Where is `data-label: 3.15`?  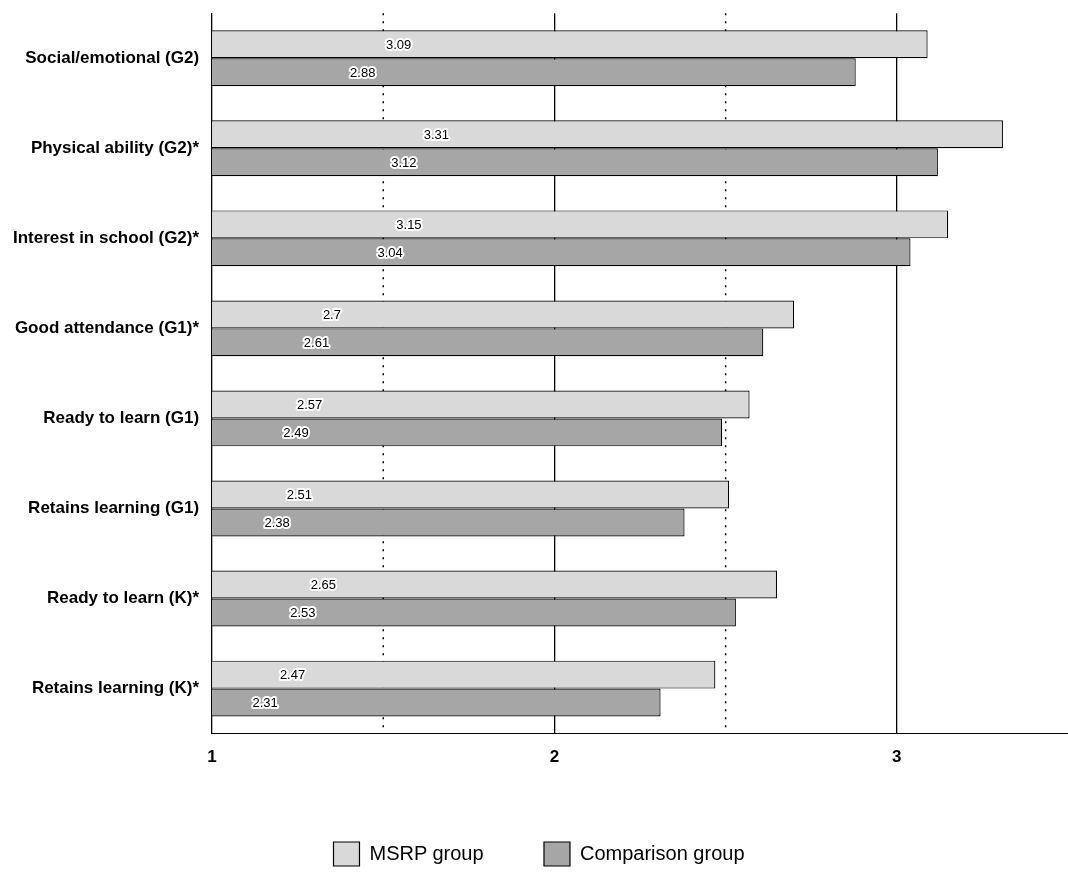 data-label: 3.15 is located at coordinates (409, 224).